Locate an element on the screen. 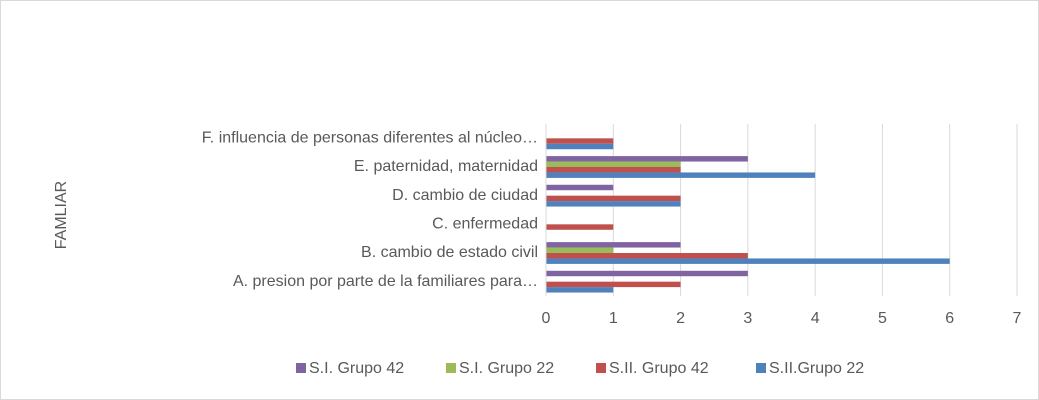 The height and width of the screenshot is (400, 1039). y-tick-label: D. cambio de ciudad is located at coordinates (465, 195).